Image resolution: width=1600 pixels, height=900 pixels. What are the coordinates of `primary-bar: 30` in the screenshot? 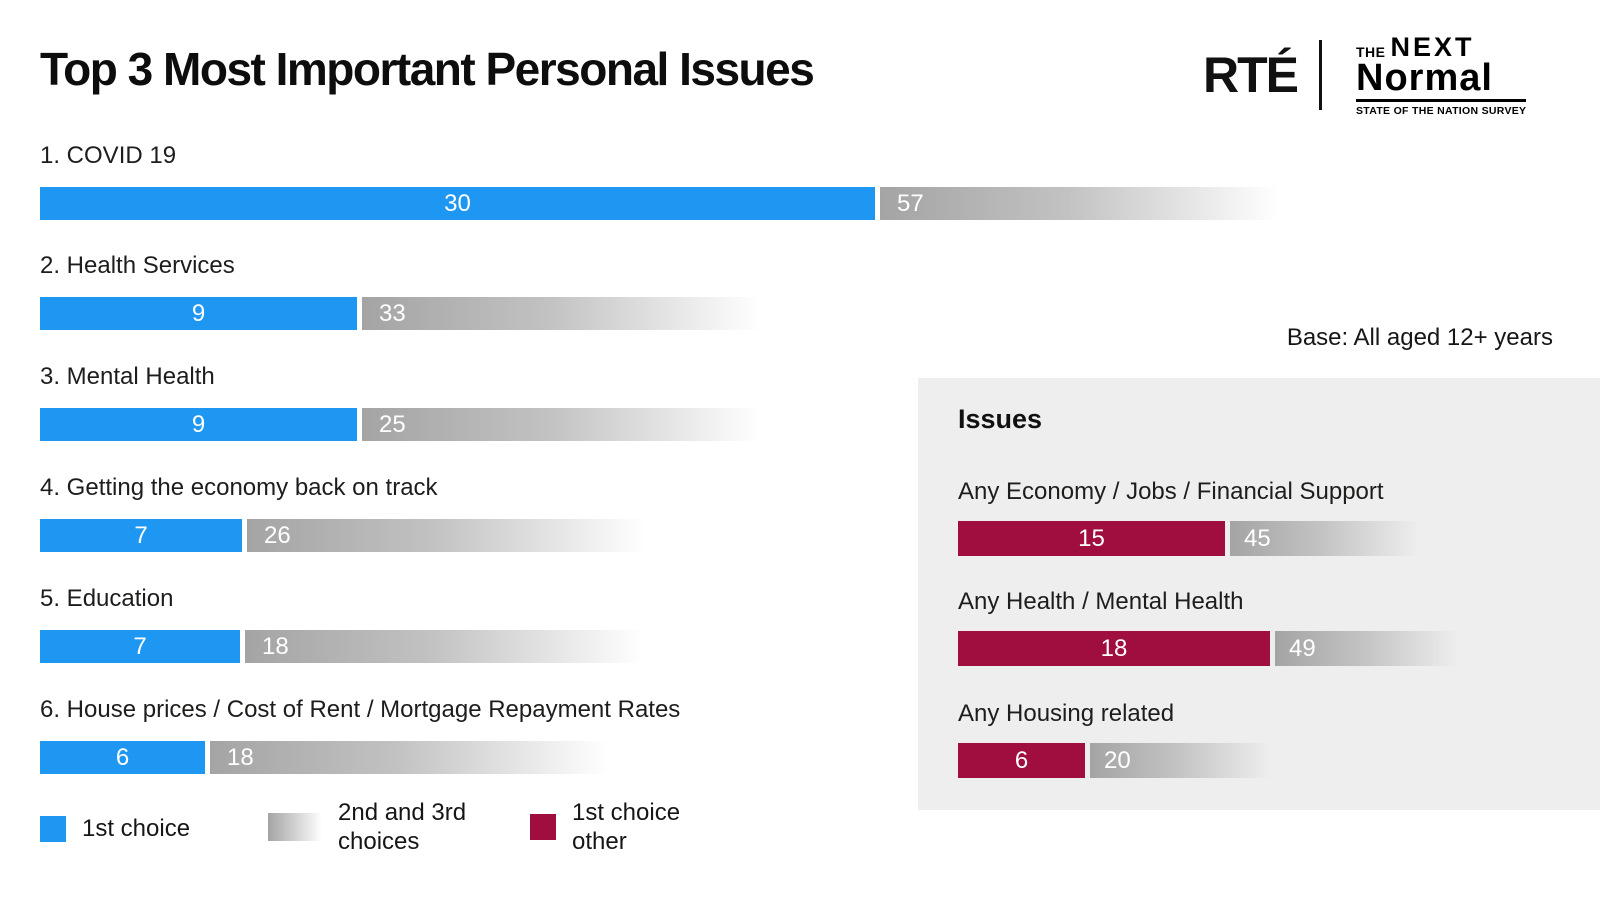 It's located at (457, 203).